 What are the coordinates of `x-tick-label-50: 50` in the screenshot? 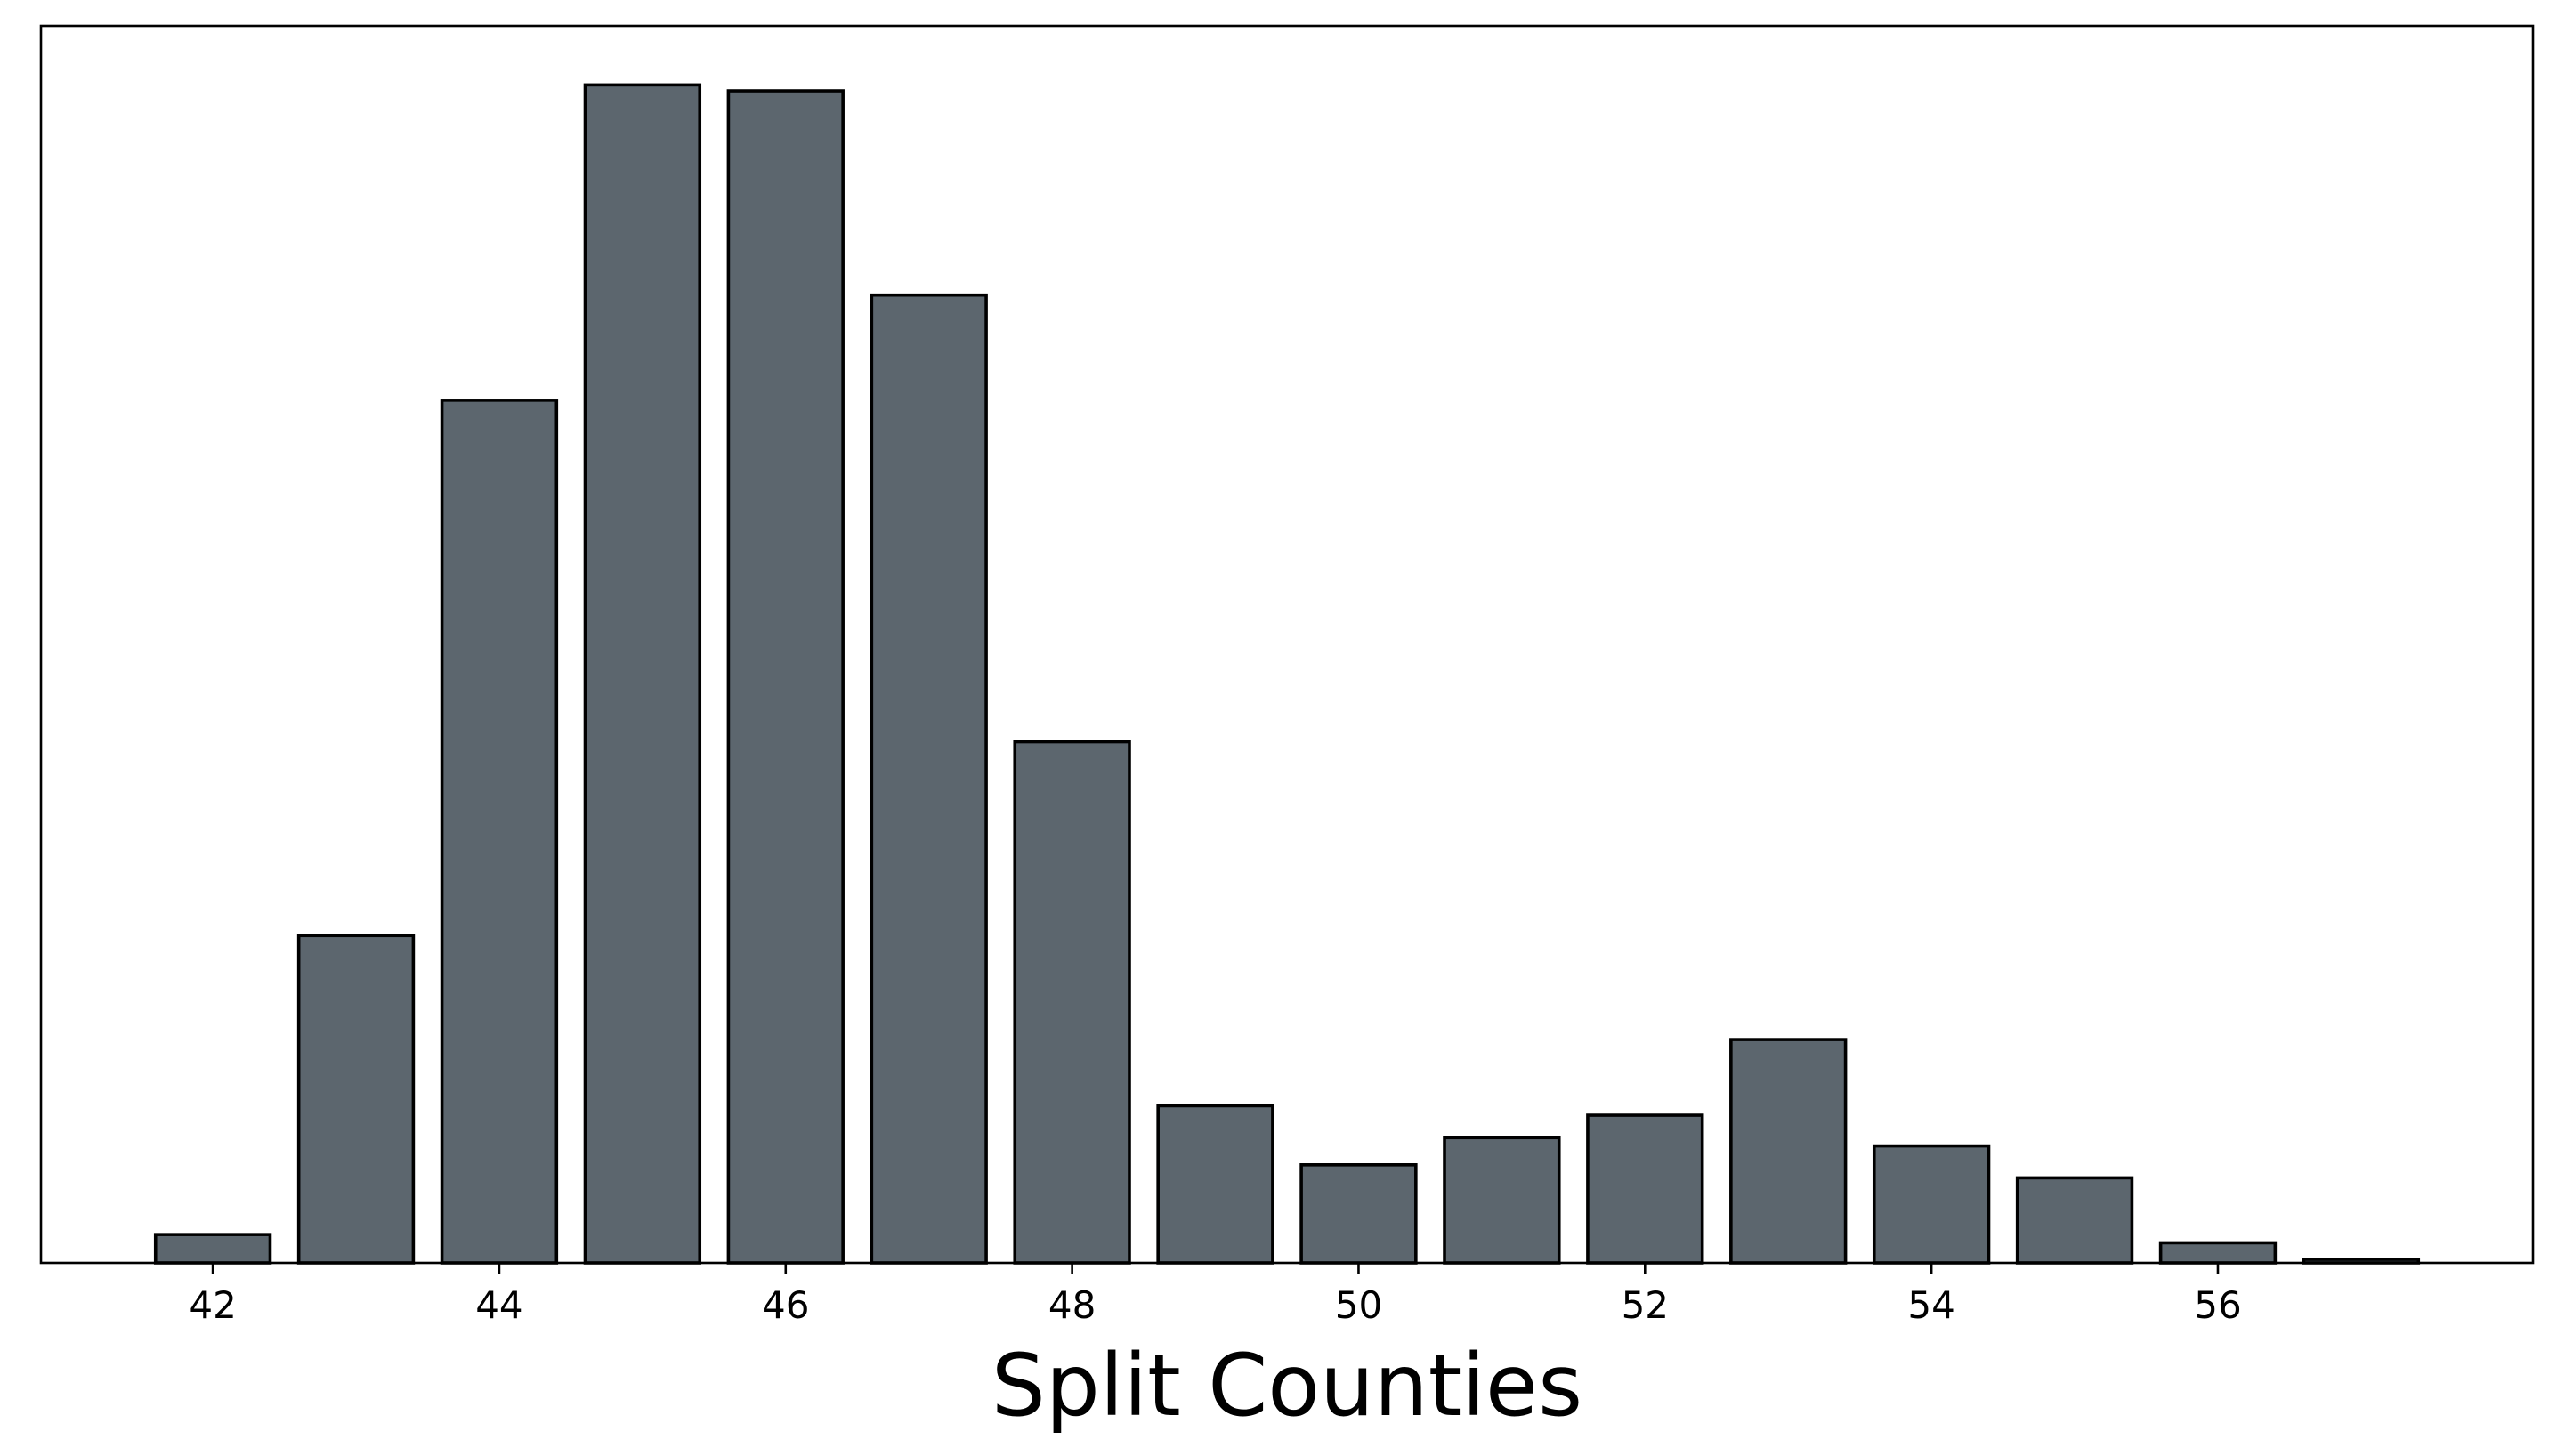 It's located at (1359, 1305).